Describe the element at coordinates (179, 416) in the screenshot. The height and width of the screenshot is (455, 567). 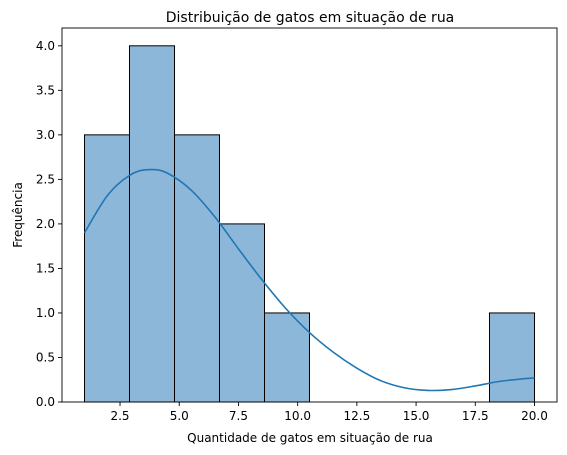
I see `x-tick-label: 5.0` at that location.